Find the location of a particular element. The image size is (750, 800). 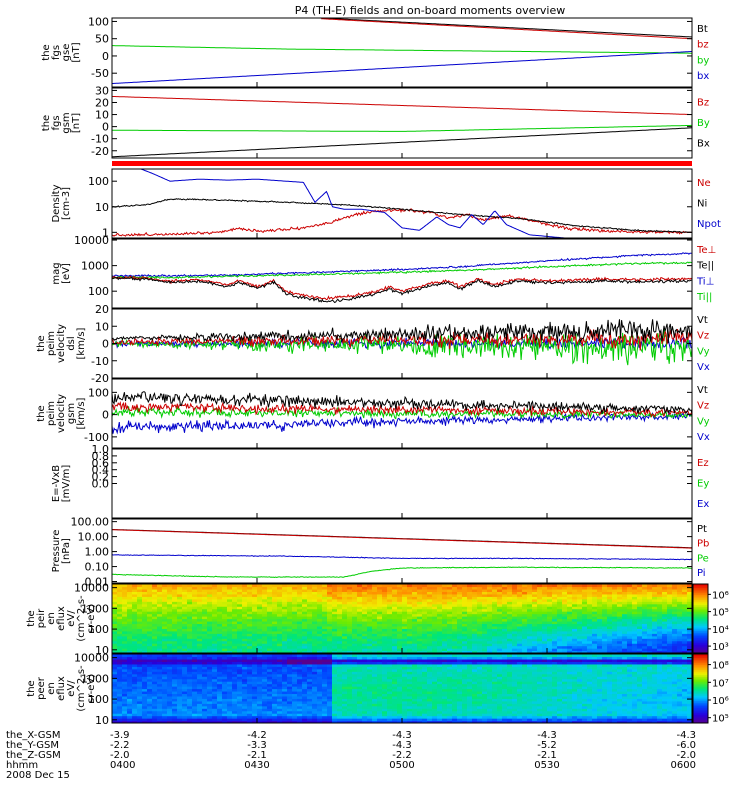

temperature-ytick-label: 10000 is located at coordinates (91, 240).